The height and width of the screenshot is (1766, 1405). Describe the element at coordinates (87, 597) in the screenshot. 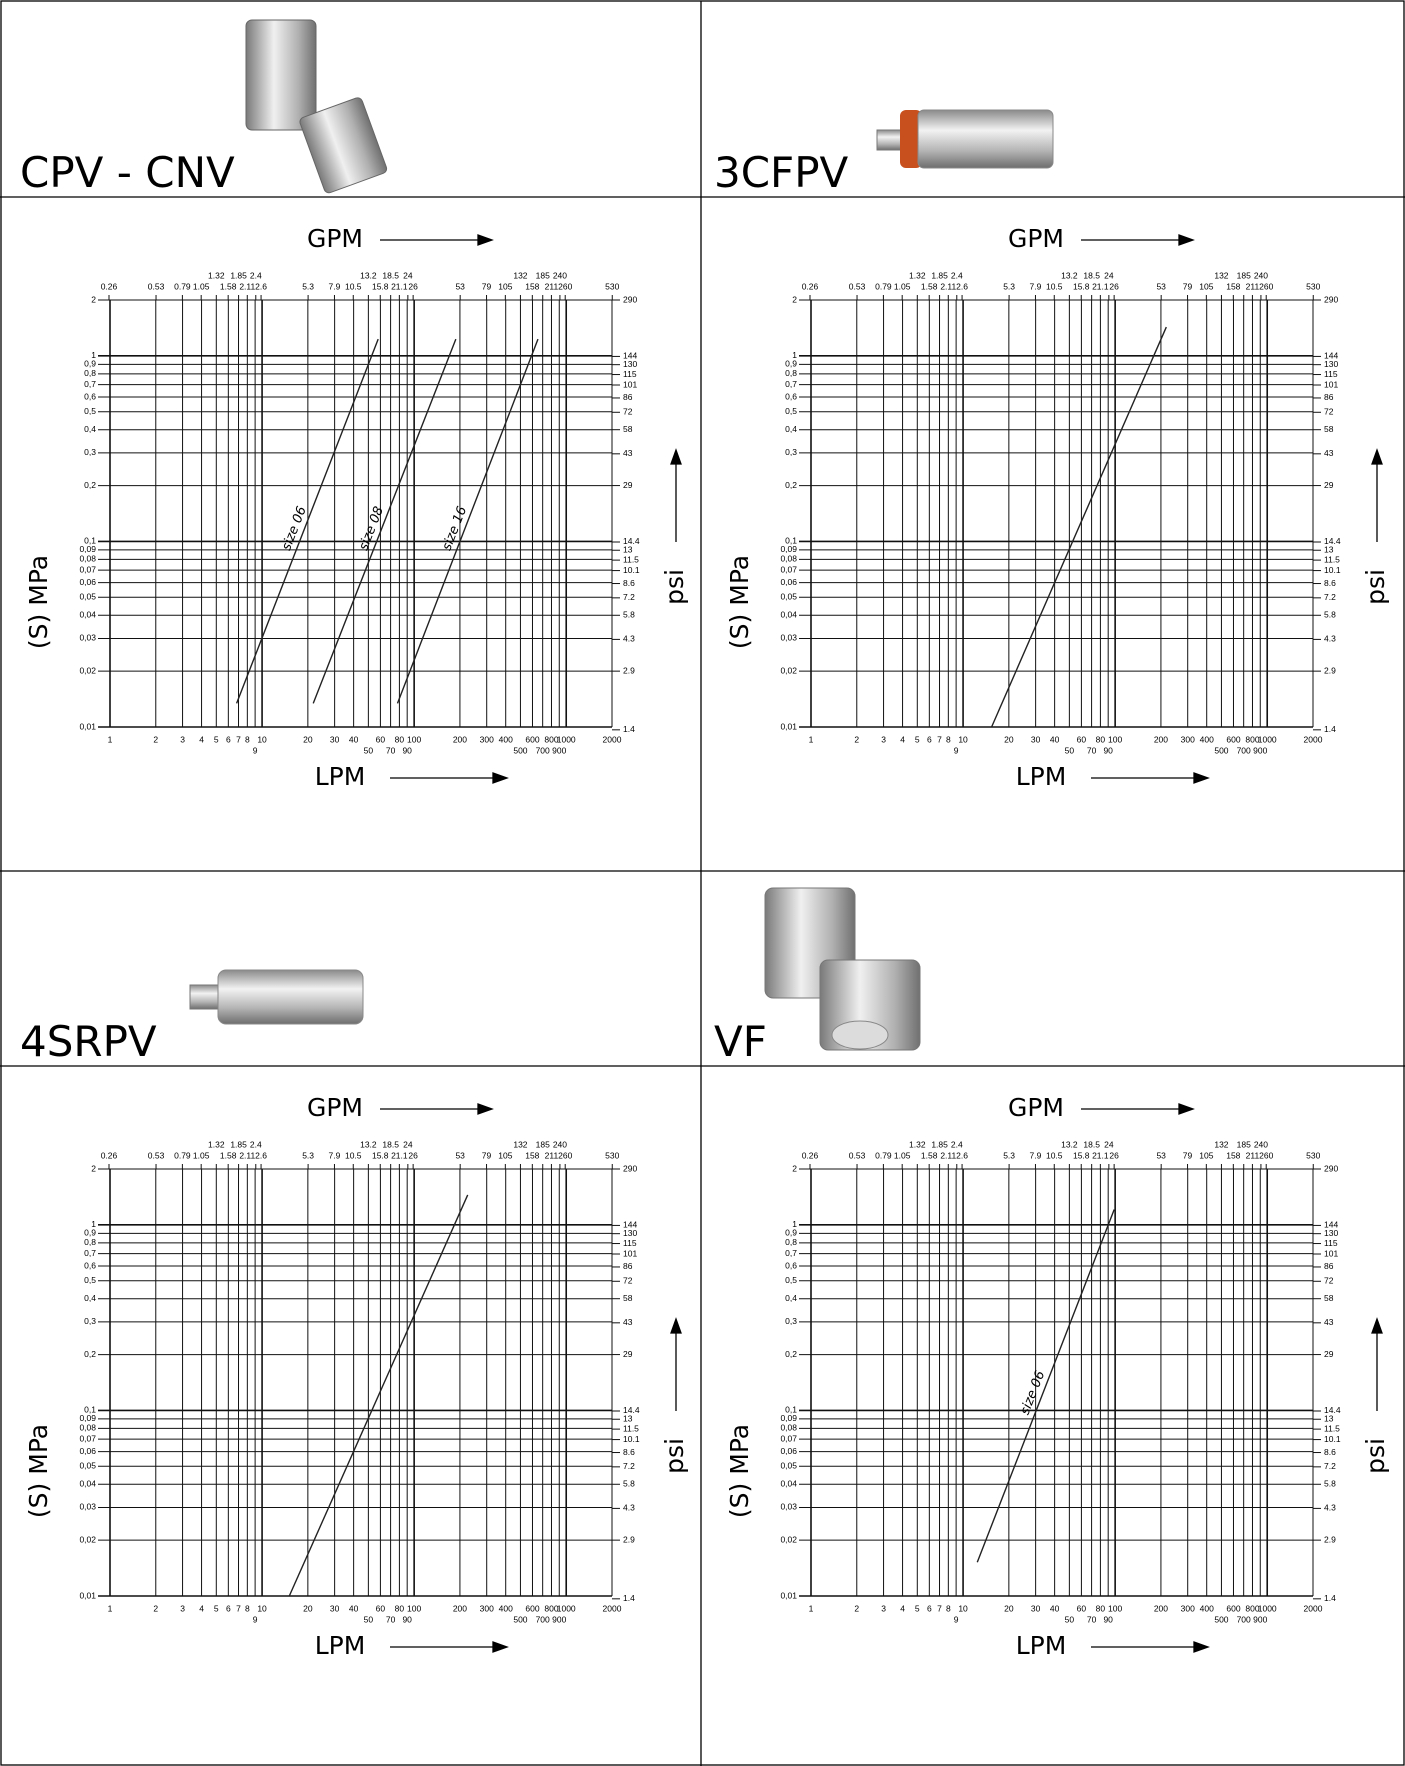

I see `y-tick-label: 0,05` at that location.